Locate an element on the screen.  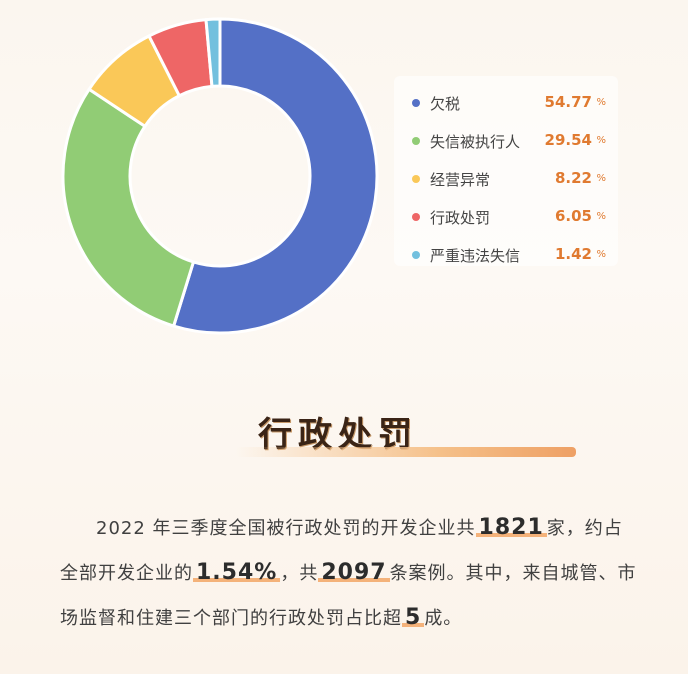
legend-label: 欠税 is located at coordinates (445, 104).